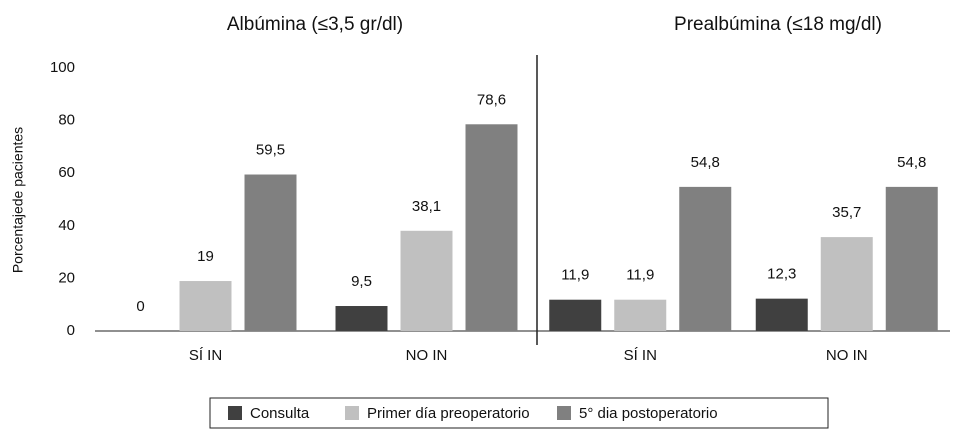  What do you see at coordinates (18, 200) in the screenshot?
I see `y-axis-label: Porcentajede pacientes` at bounding box center [18, 200].